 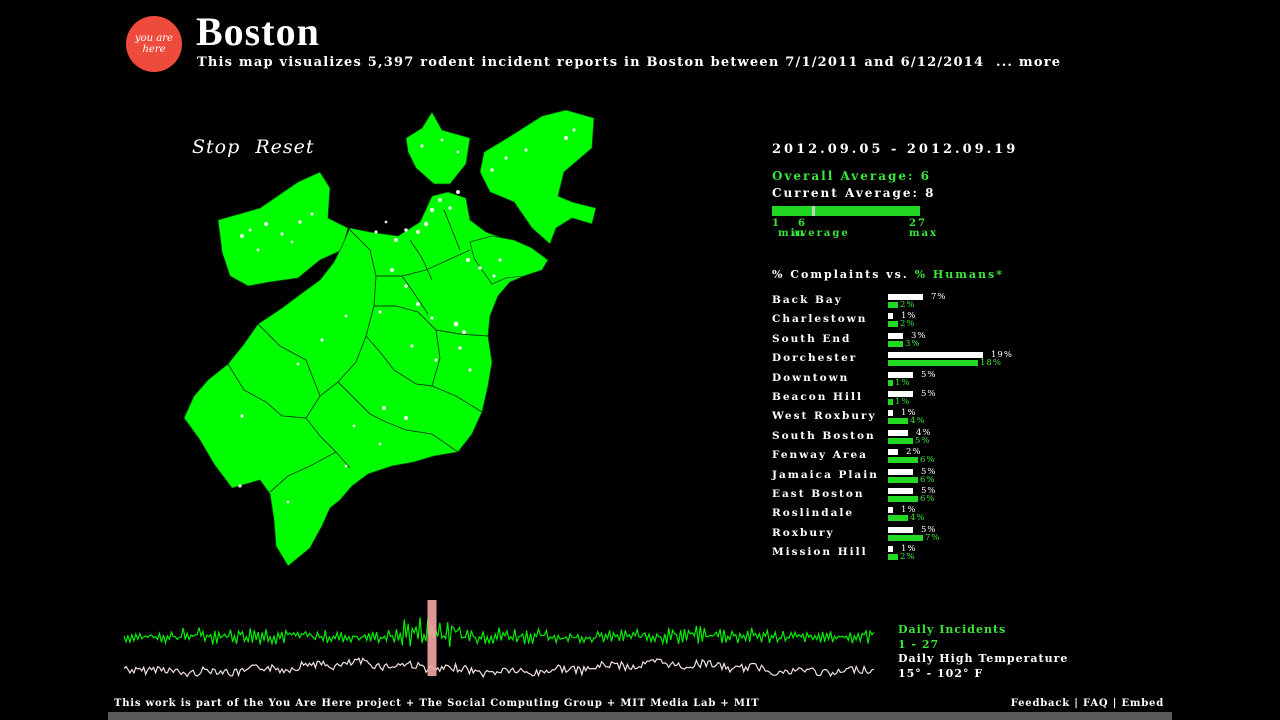 I want to click on neighborhood-name: South Boston, so click(x=824, y=435).